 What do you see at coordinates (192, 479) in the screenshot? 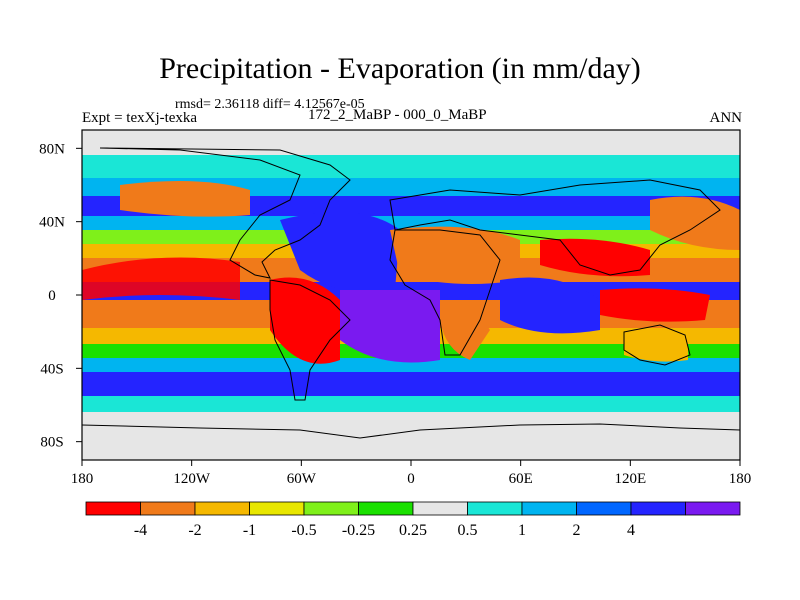
I see `lon-tick-label: 120W` at bounding box center [192, 479].